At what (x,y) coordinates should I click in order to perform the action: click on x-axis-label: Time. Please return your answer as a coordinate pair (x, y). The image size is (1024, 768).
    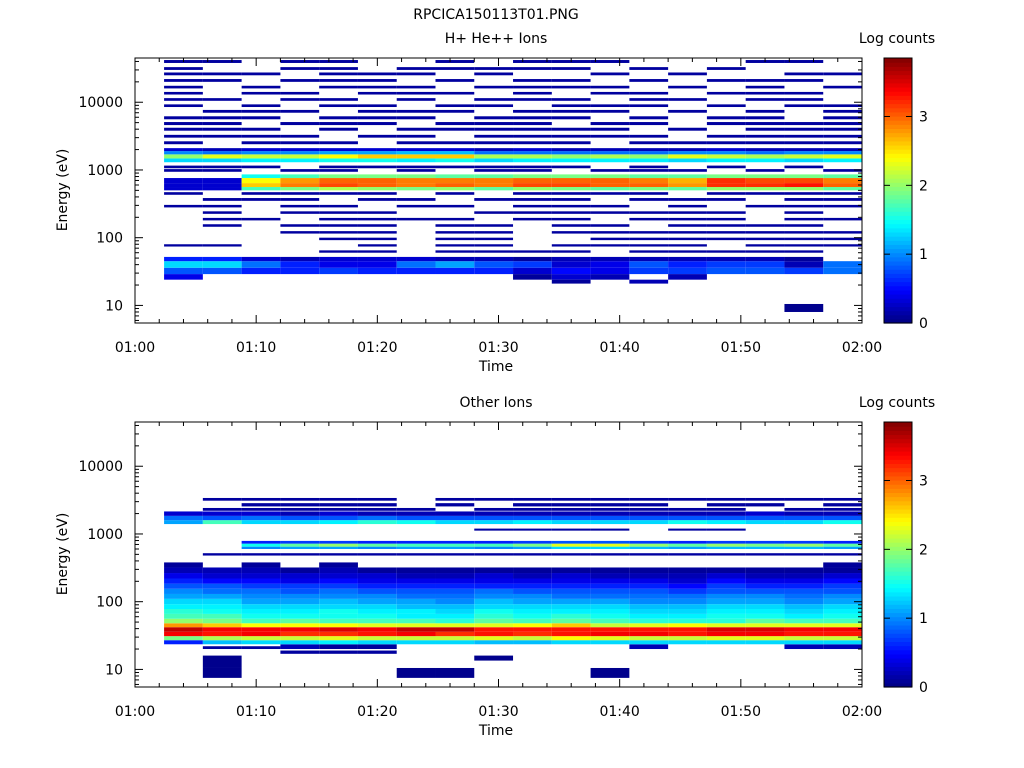
    Looking at the image, I should click on (495, 367).